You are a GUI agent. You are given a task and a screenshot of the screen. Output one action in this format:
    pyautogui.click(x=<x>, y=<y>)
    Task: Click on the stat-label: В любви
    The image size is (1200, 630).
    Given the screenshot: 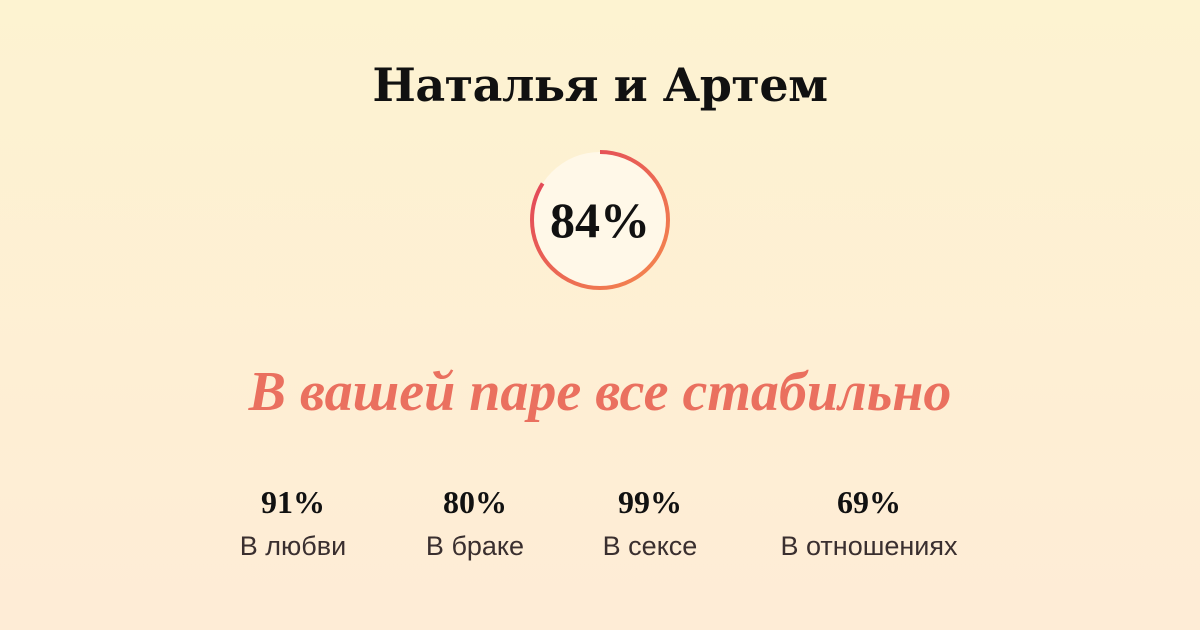 What is the action you would take?
    pyautogui.click(x=293, y=546)
    